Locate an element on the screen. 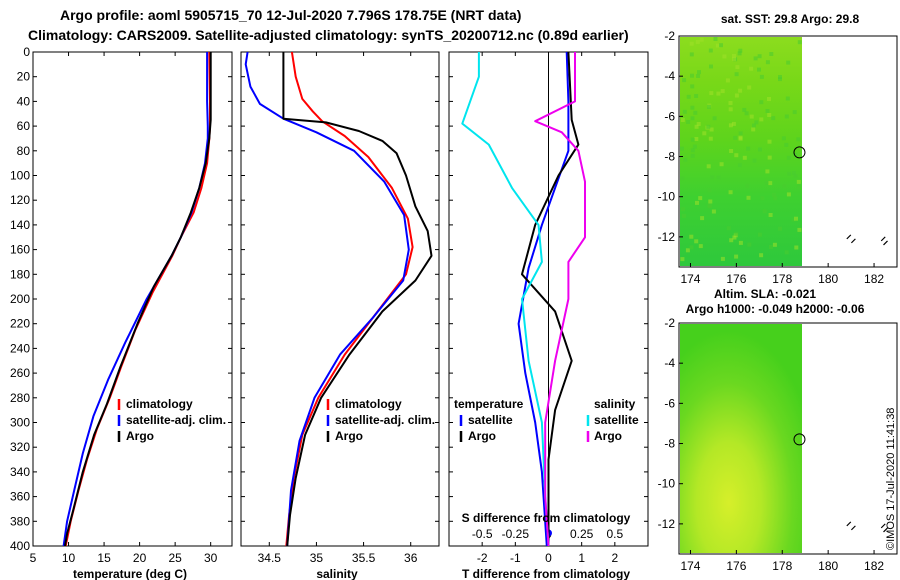 The width and height of the screenshot is (900, 580). y-tick-label: 400 is located at coordinates (20, 546).